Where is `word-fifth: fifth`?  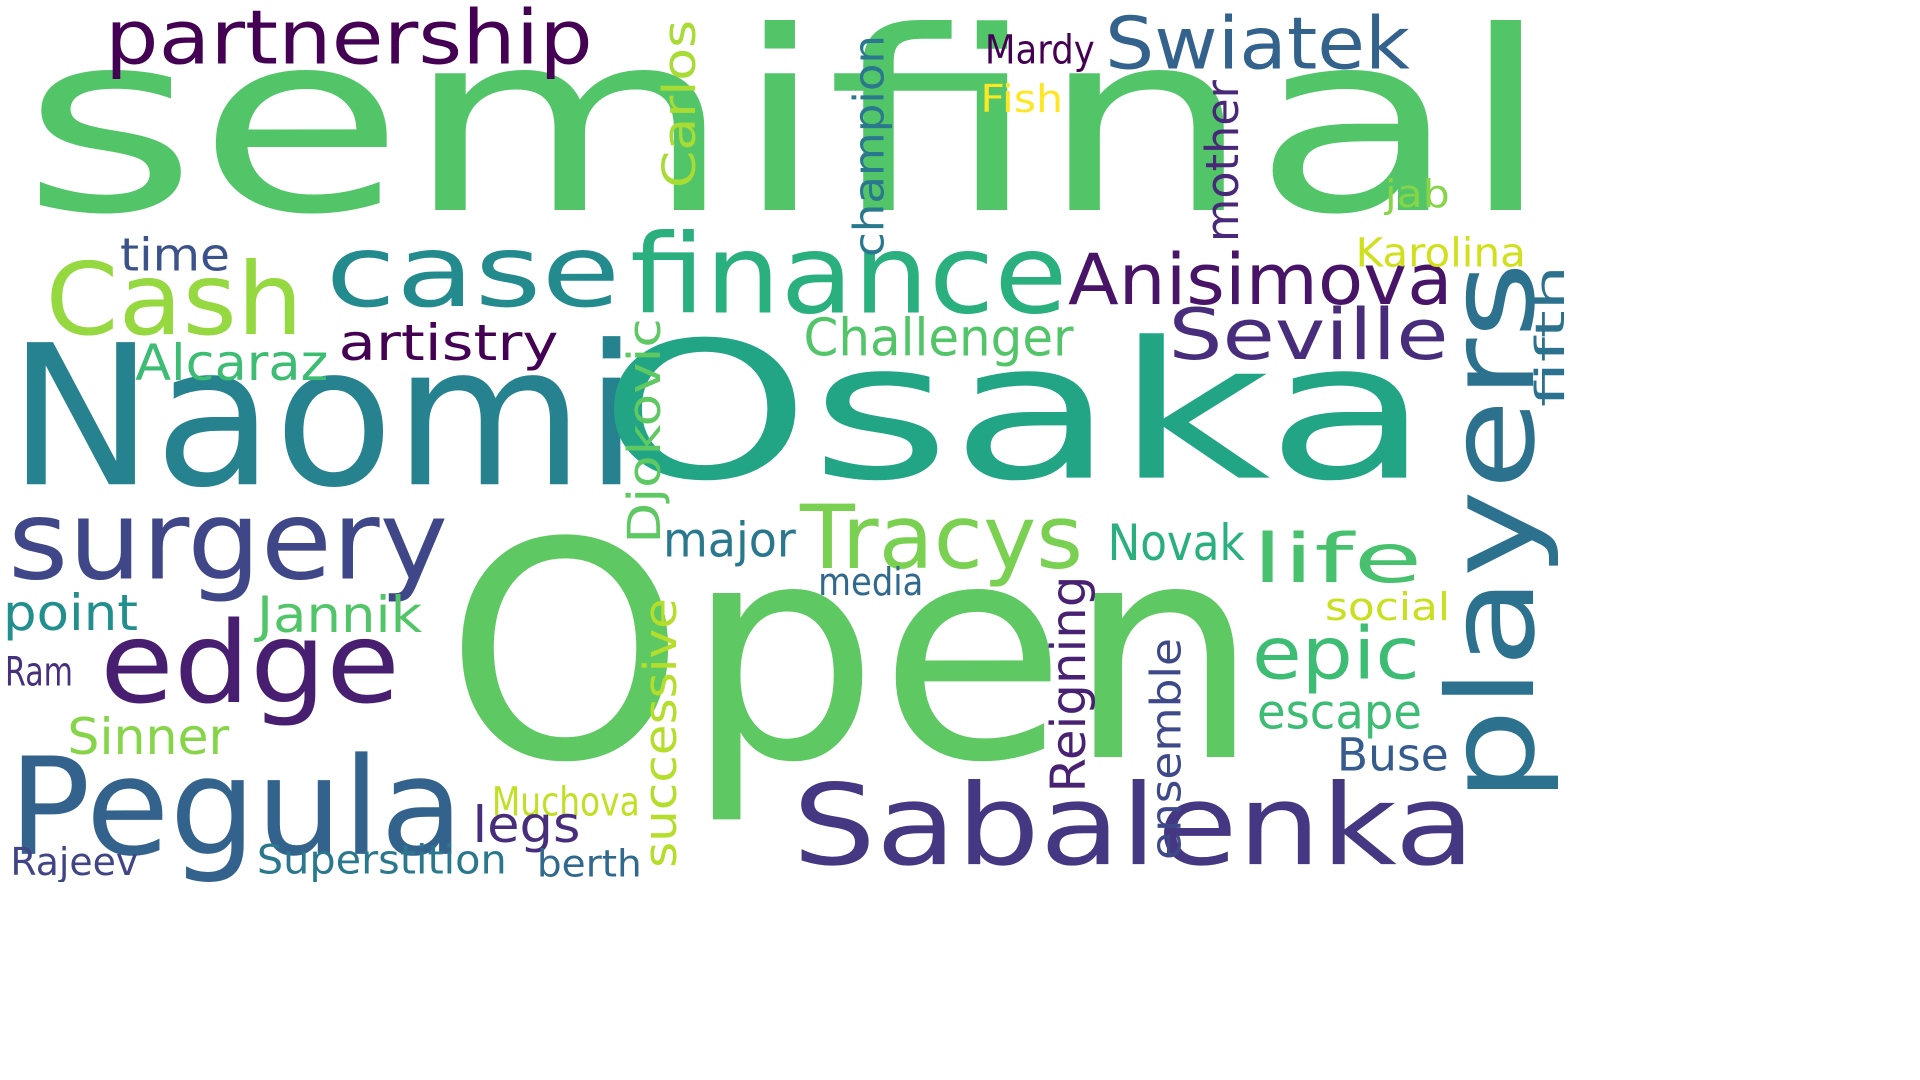
word-fifth: fifth is located at coordinates (1547, 336).